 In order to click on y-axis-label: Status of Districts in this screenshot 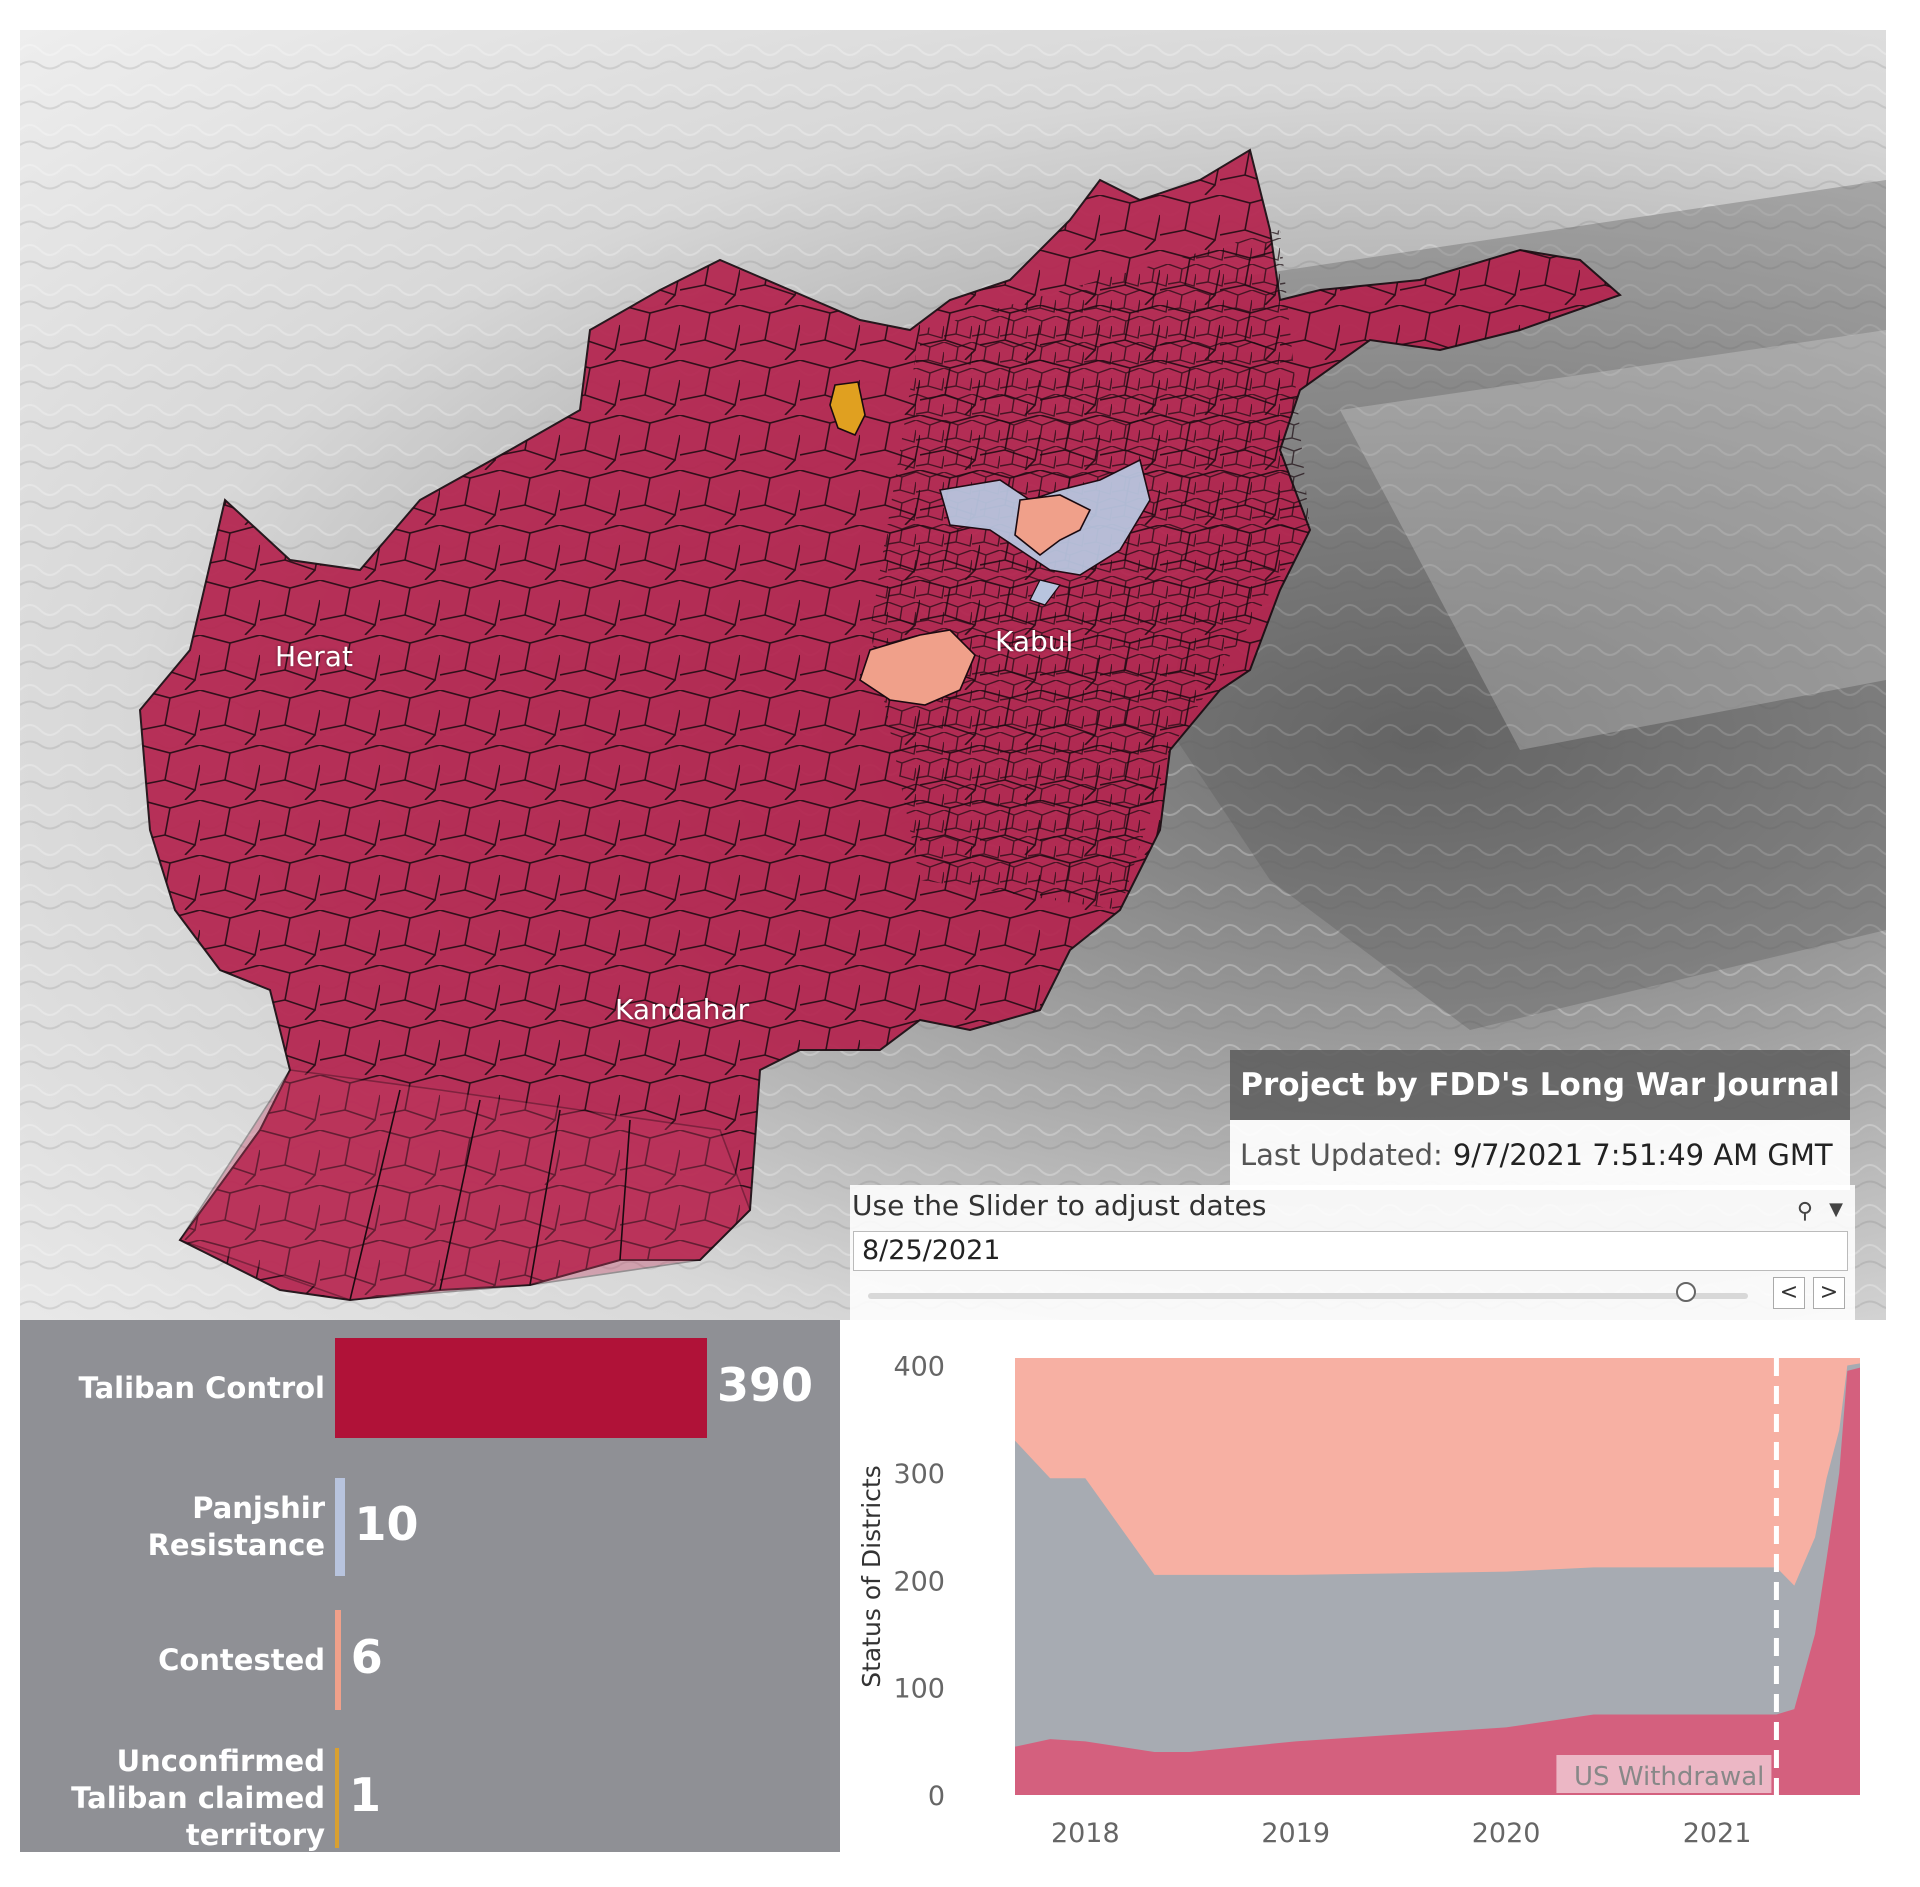, I will do `click(871, 1576)`.